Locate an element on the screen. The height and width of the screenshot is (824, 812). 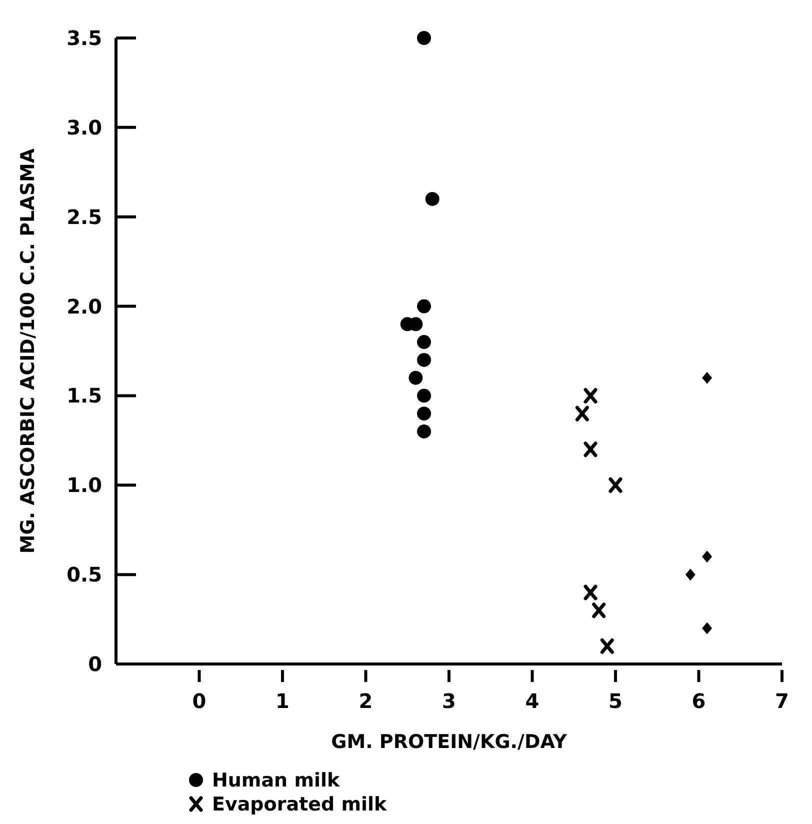
x-tick-label: 2 is located at coordinates (365, 701).